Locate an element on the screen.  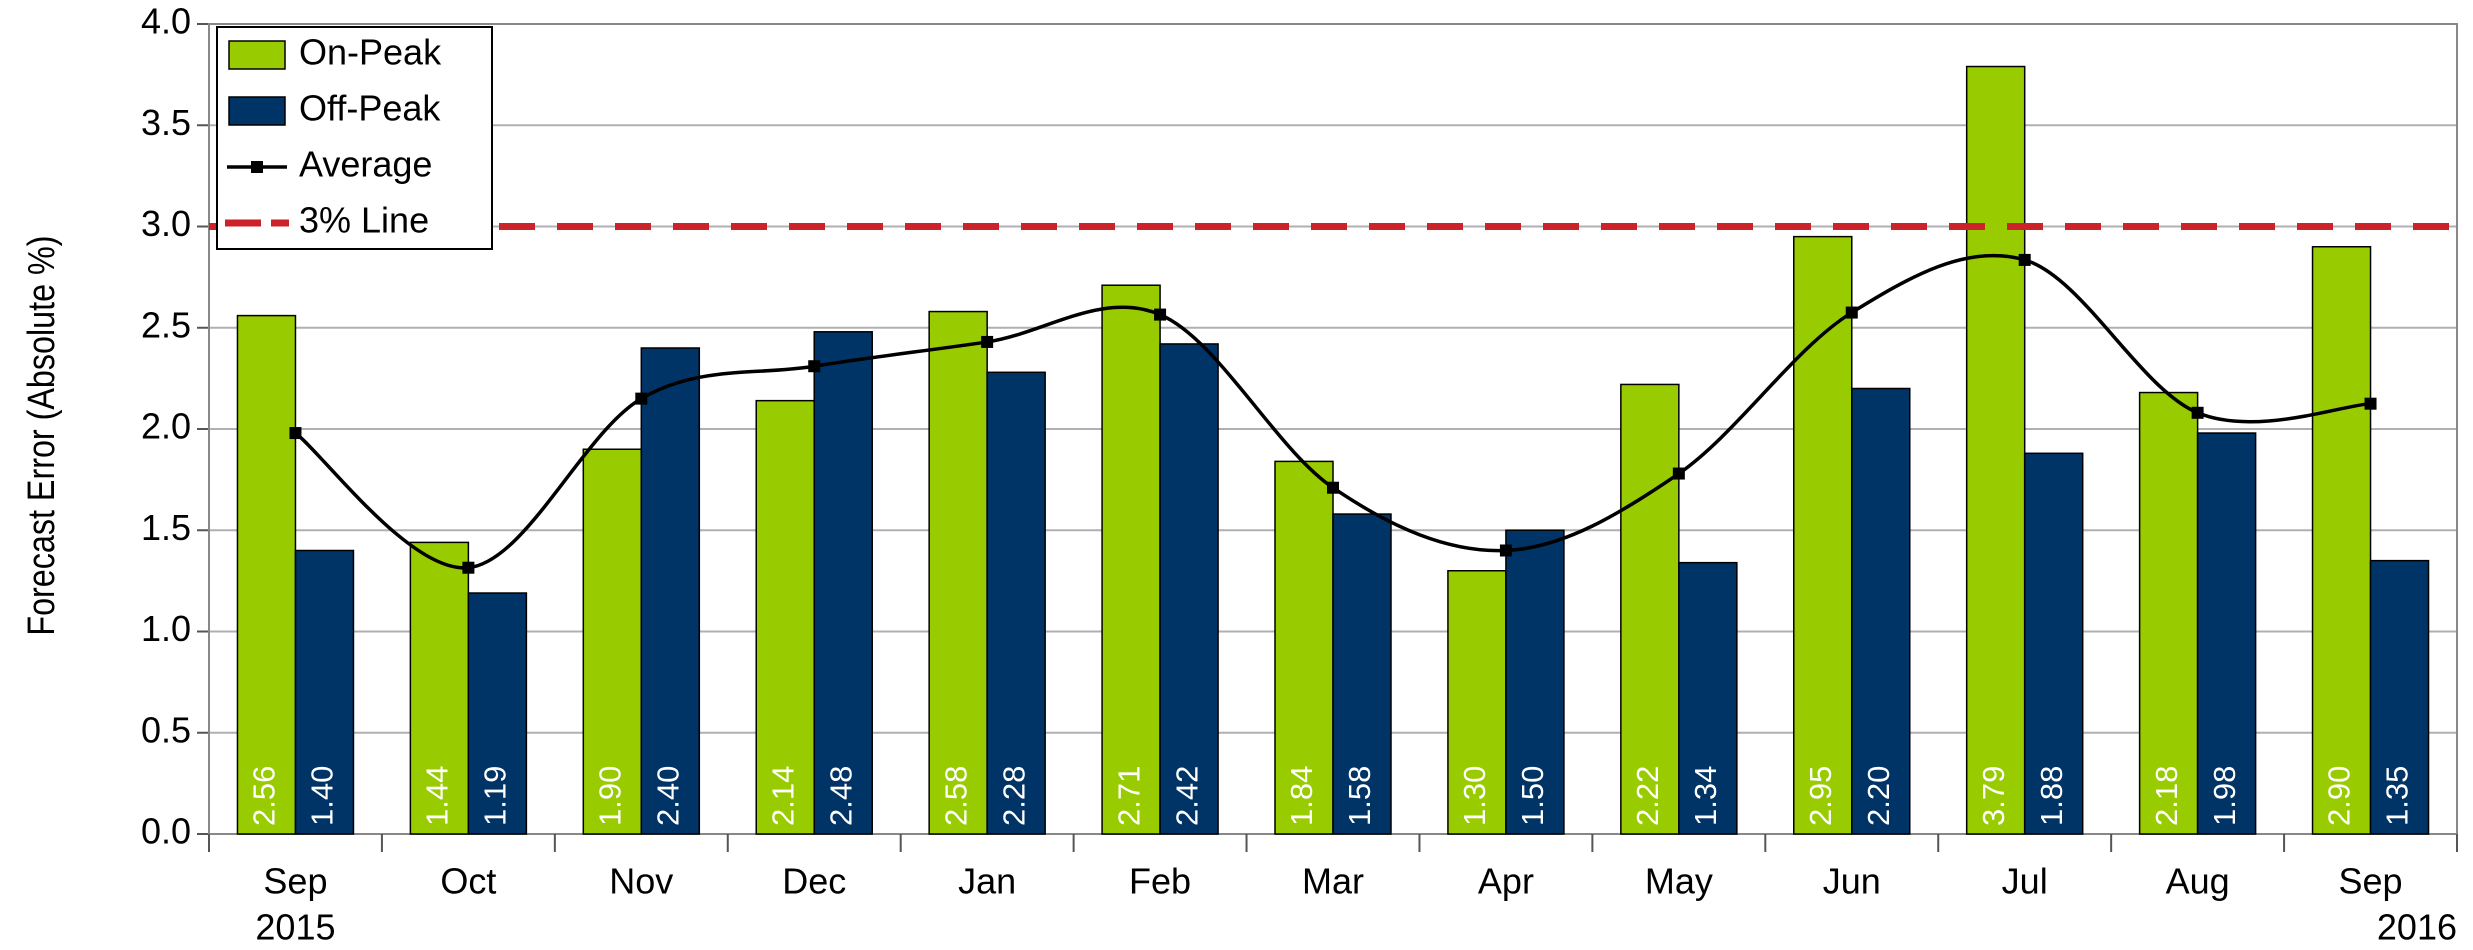
x-tick-label: Oct is located at coordinates (468, 881).